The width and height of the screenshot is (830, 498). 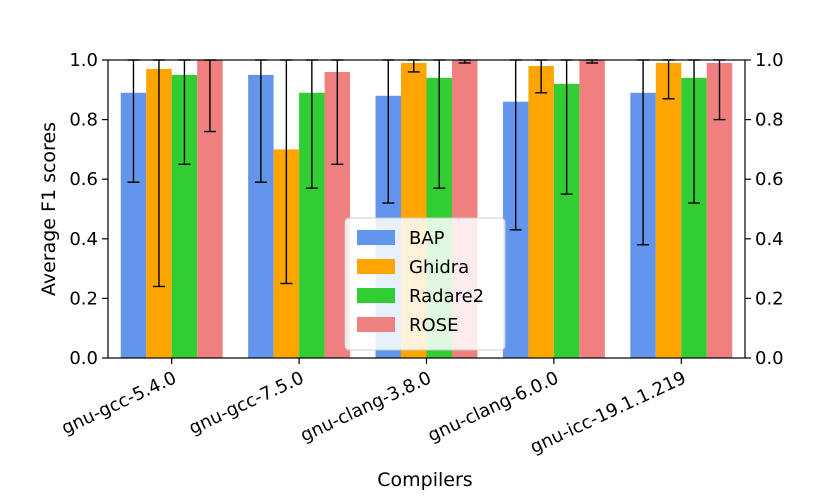 What do you see at coordinates (439, 267) in the screenshot?
I see `legend-label-ghidra: Ghidra` at bounding box center [439, 267].